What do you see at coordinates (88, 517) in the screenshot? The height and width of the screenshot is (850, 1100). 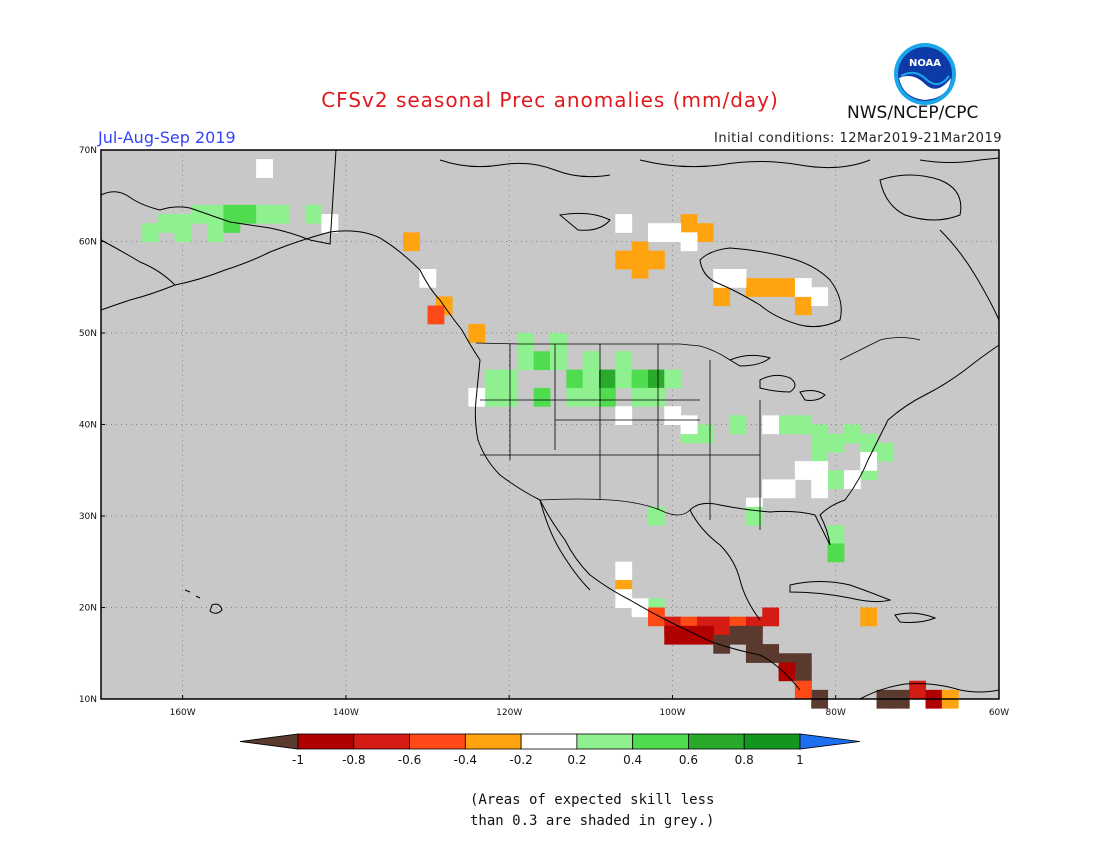 I see `latitude-label: 30N` at bounding box center [88, 517].